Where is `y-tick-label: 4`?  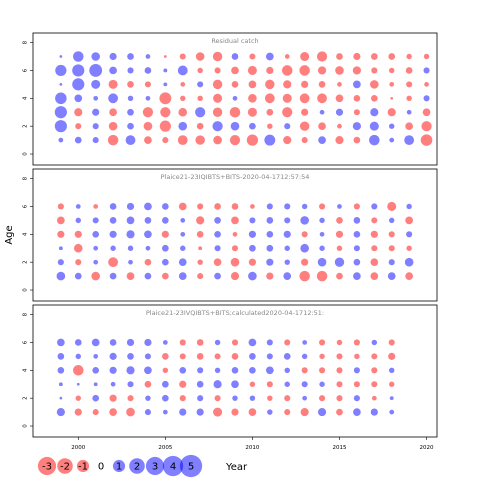 y-tick-label: 4 is located at coordinates (26, 370).